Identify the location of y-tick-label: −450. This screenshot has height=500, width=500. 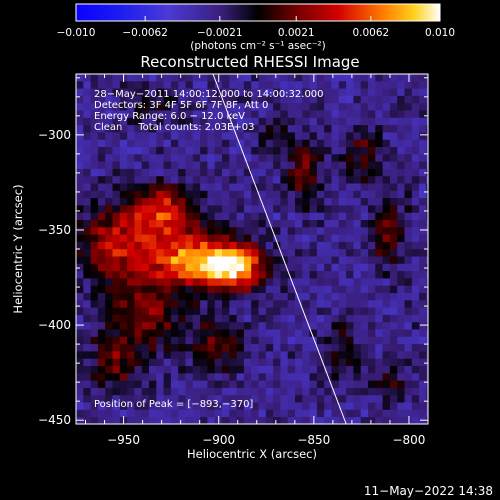
(54, 420).